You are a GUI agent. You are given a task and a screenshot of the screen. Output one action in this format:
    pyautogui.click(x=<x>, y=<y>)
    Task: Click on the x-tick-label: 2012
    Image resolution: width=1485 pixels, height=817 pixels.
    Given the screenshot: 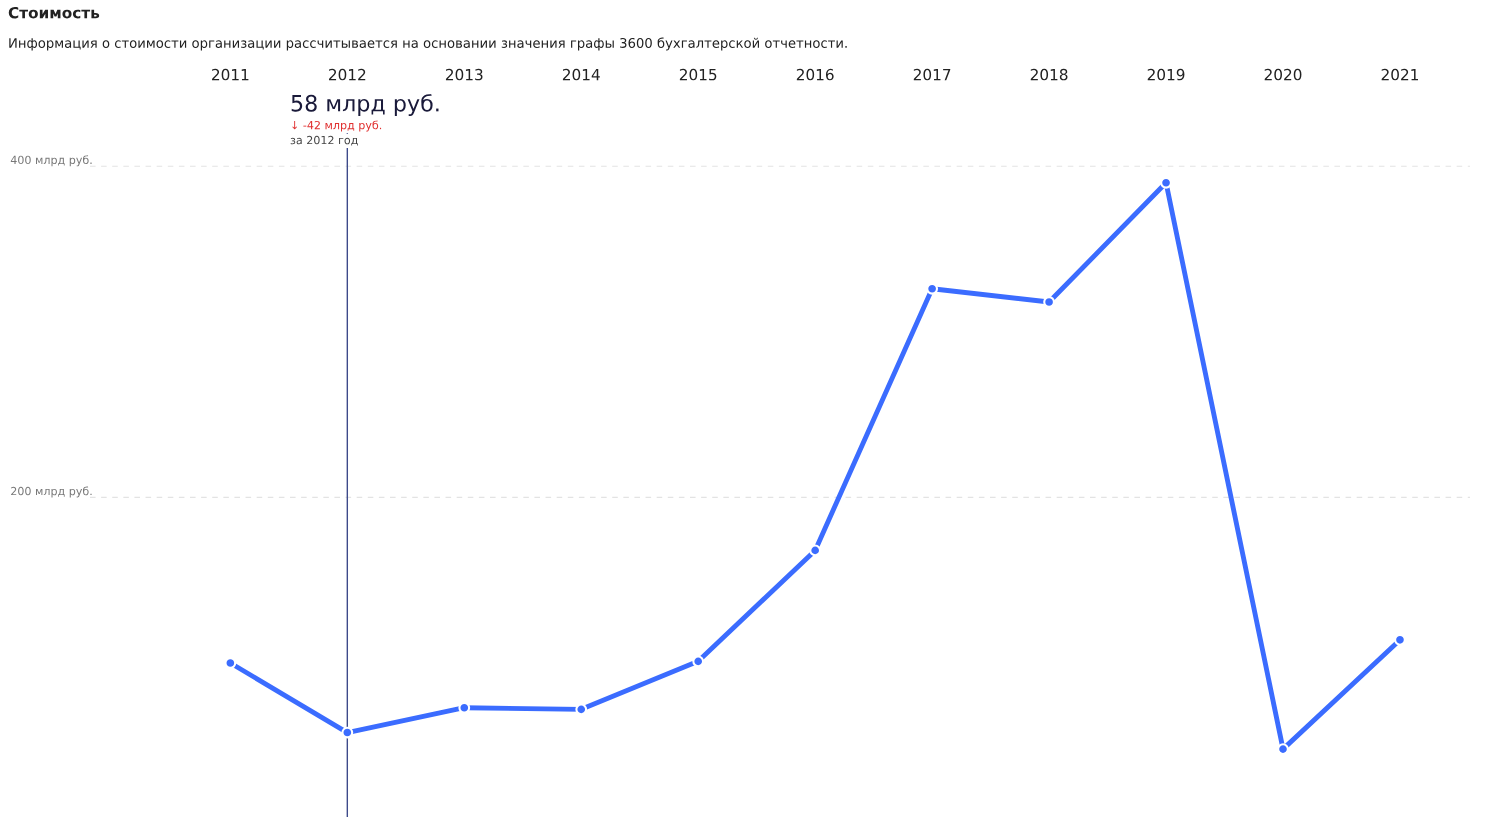 What is the action you would take?
    pyautogui.click(x=347, y=74)
    